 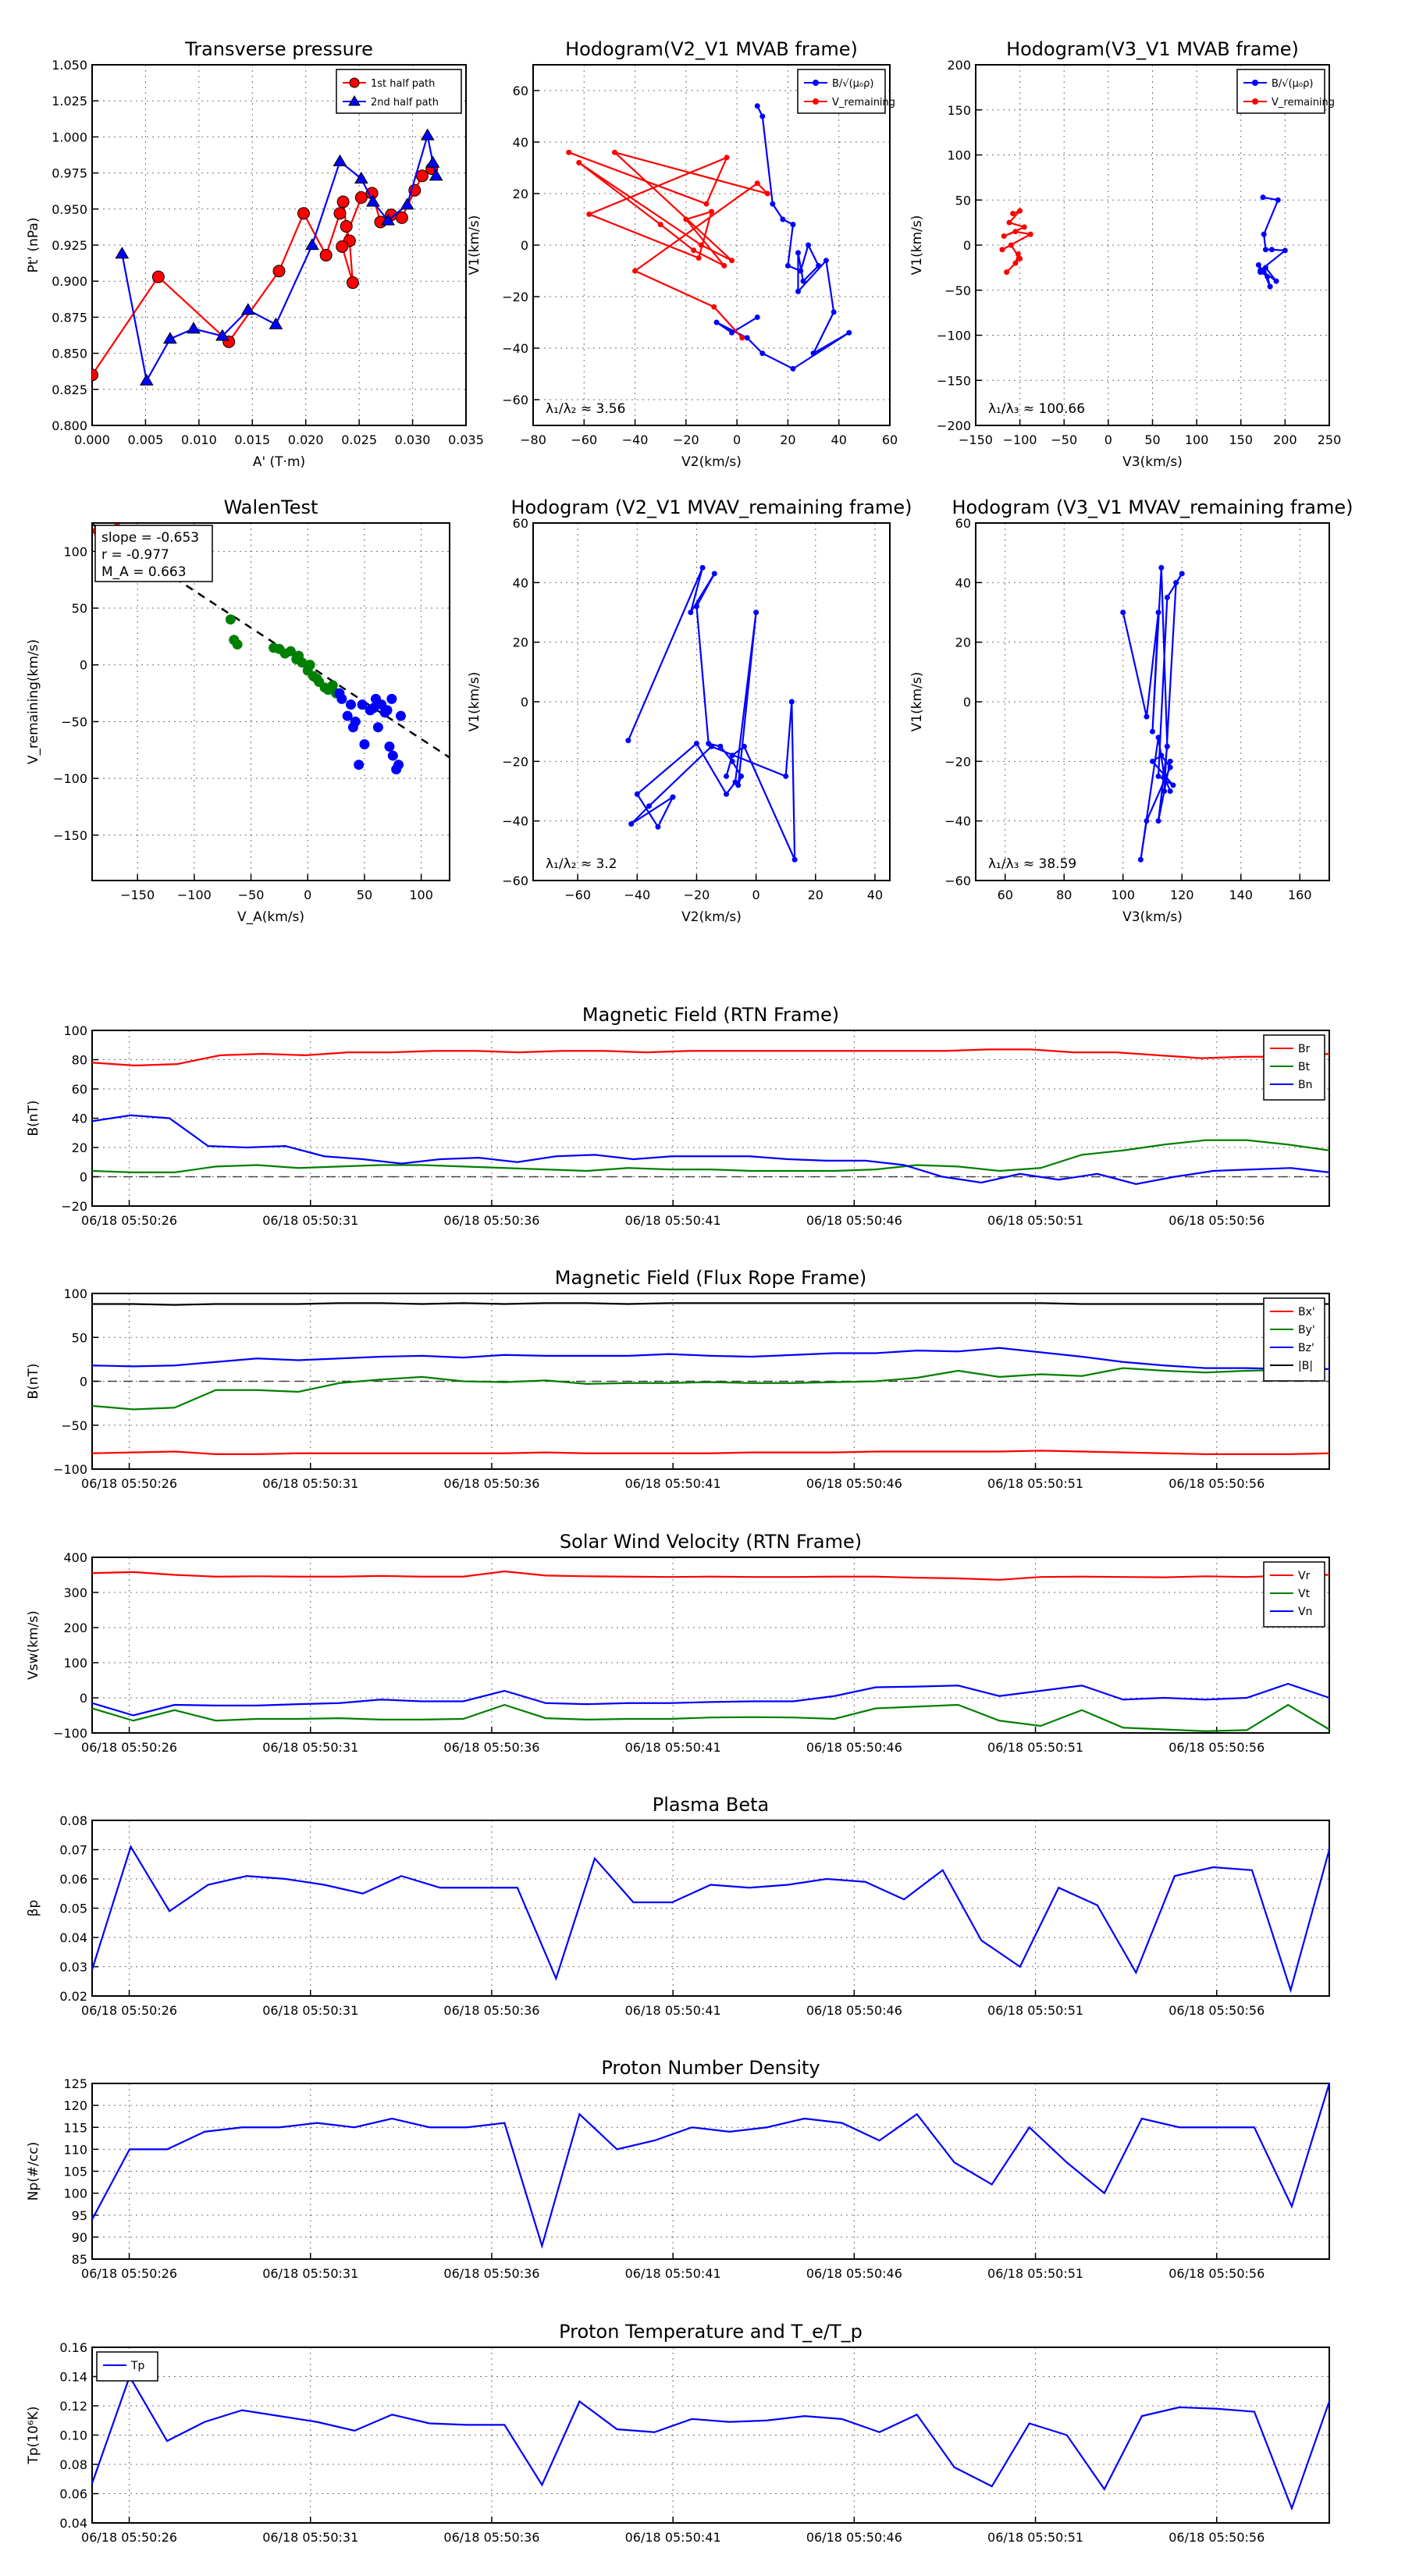 What do you see at coordinates (69, 173) in the screenshot?
I see `y-tick-label: 0.975` at bounding box center [69, 173].